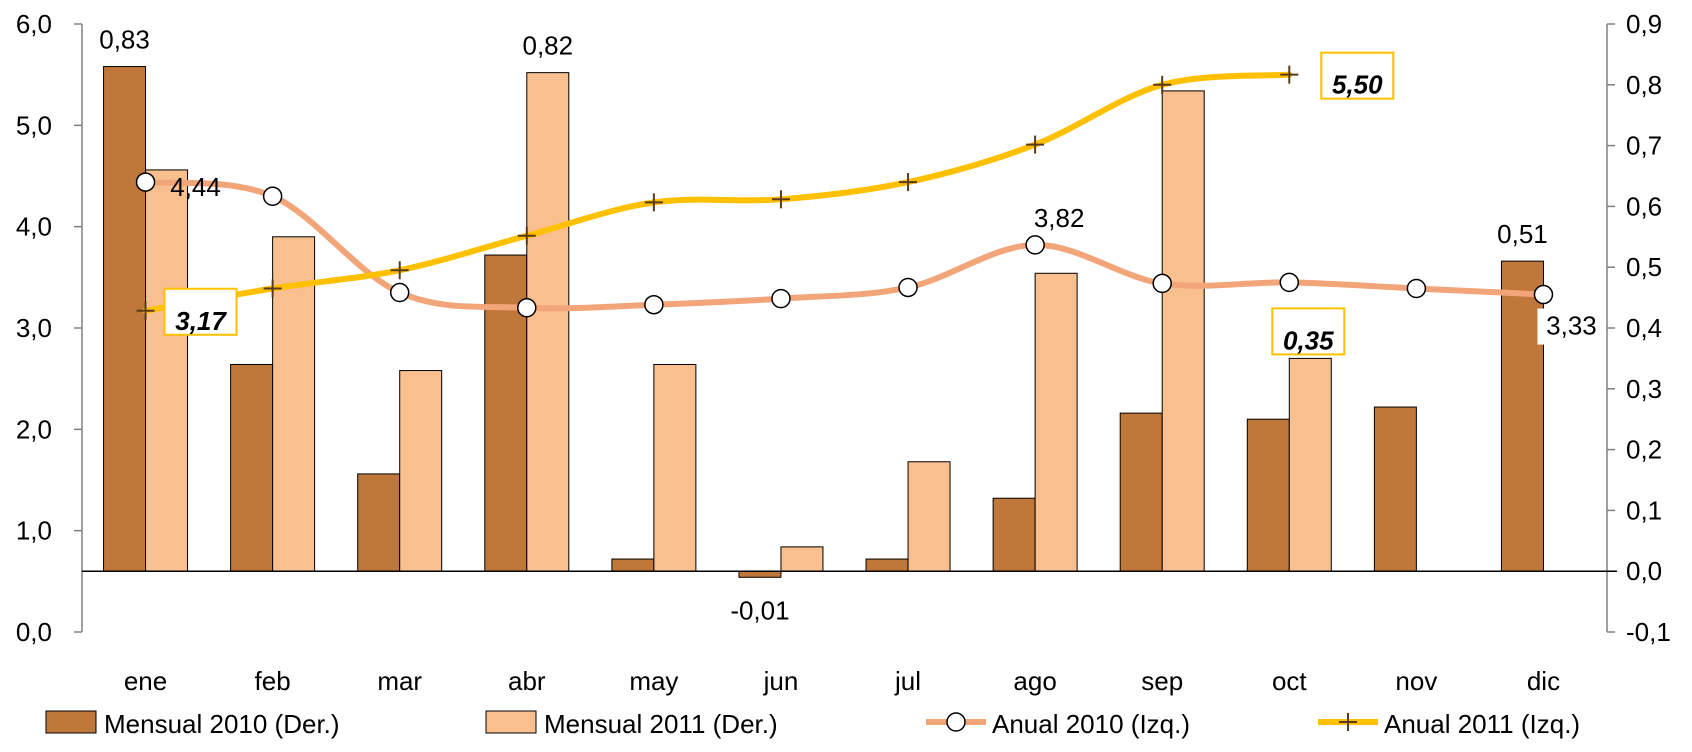 The image size is (1692, 752). I want to click on right-tick-label: 0,8, so click(1644, 85).